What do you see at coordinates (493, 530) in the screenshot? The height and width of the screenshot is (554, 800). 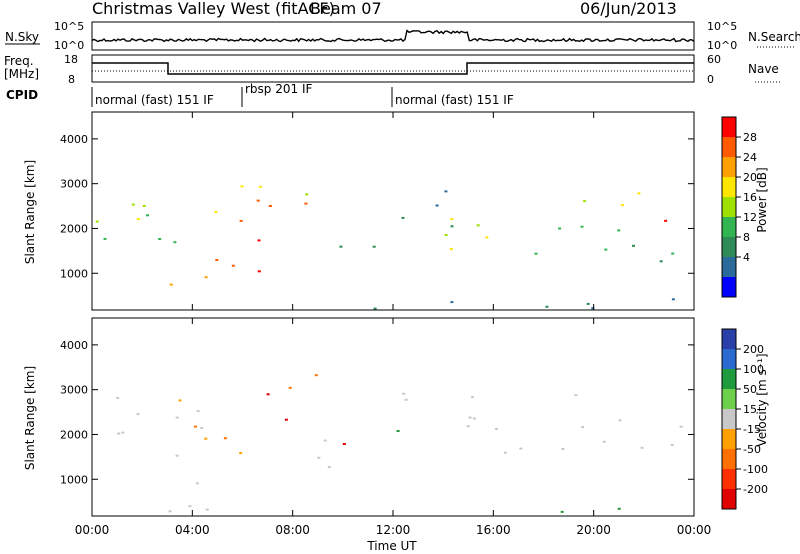 I see `x-tick-label: 16:00` at bounding box center [493, 530].